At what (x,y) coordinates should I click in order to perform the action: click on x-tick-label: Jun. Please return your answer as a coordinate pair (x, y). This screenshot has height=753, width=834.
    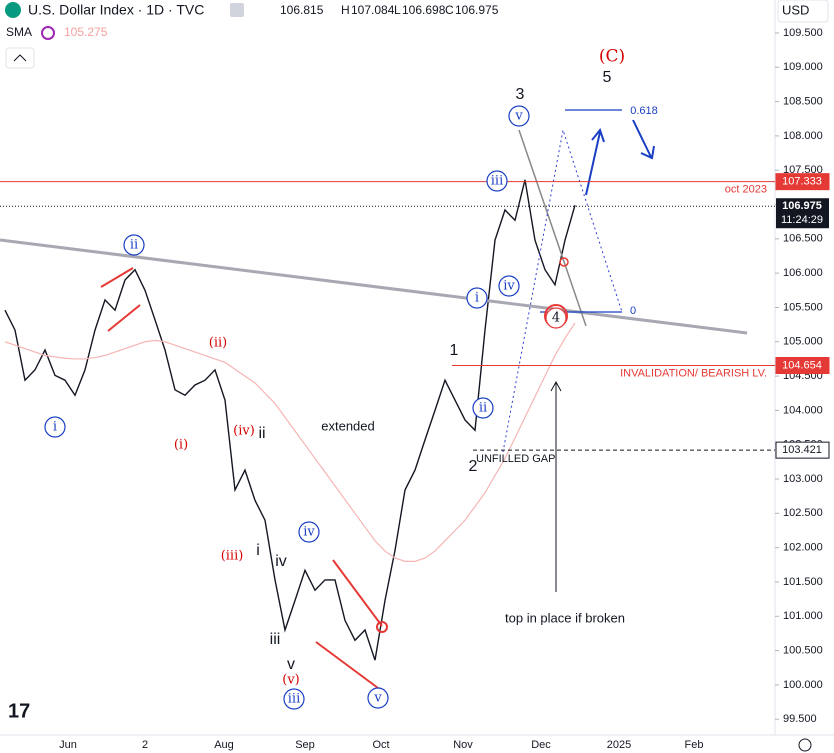
    Looking at the image, I should click on (68, 745).